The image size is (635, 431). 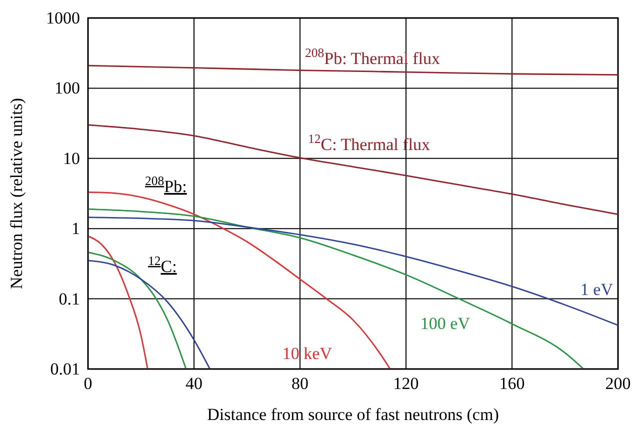 I want to click on y-tick-label: 1, so click(x=76, y=228).